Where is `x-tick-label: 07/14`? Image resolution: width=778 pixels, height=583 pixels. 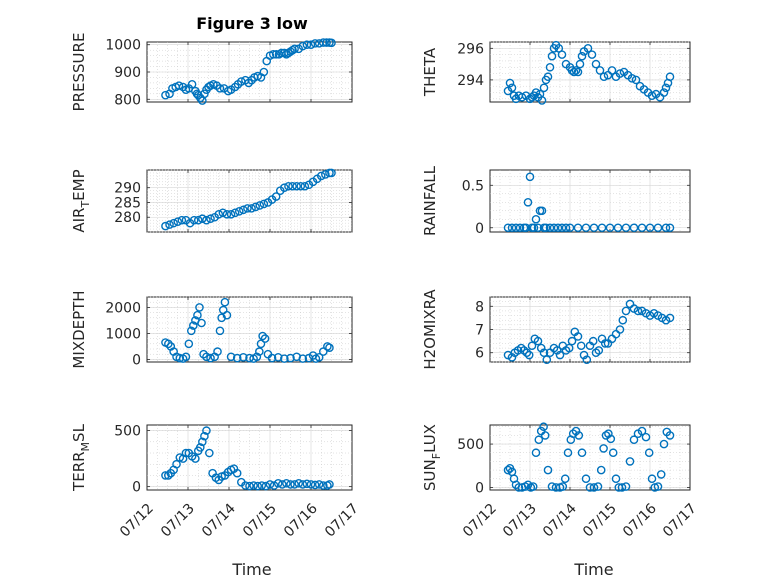 x-tick-label: 07/14 is located at coordinates (560, 521).